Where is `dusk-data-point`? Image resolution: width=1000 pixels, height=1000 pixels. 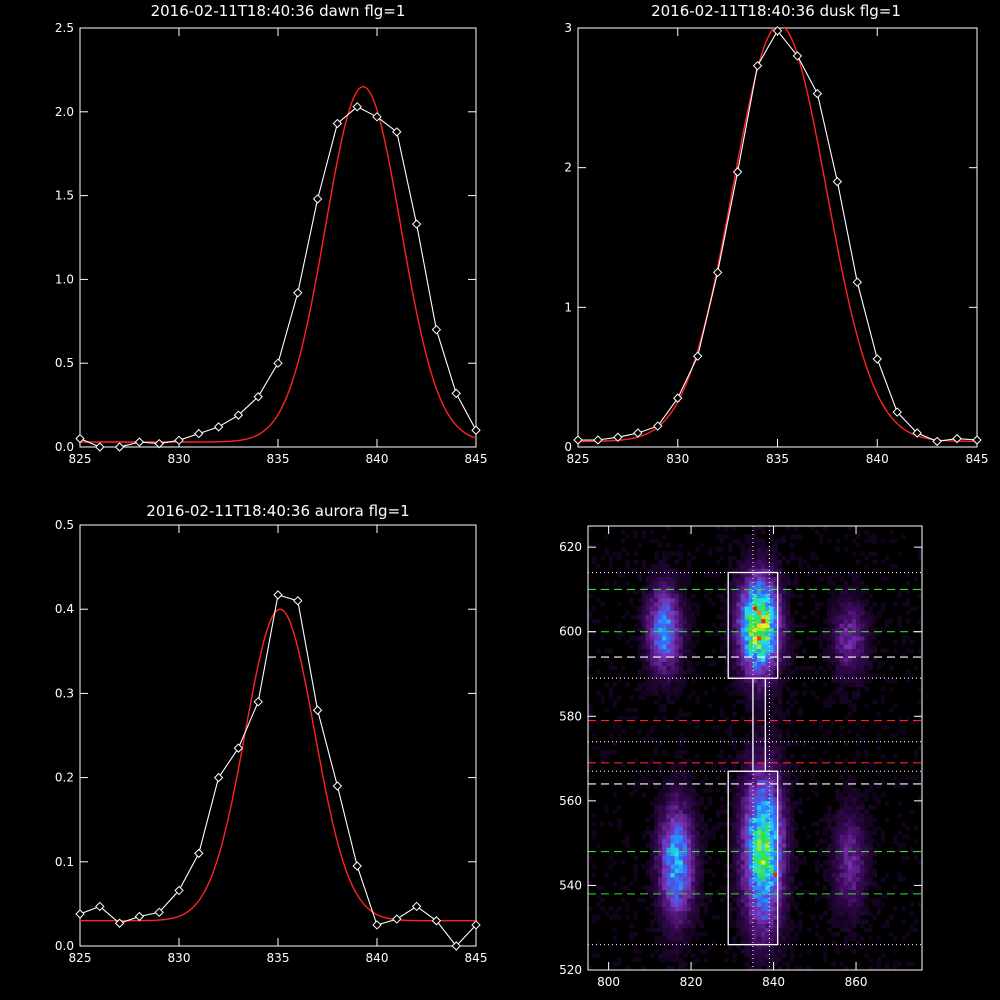 dusk-data-point is located at coordinates (817, 93).